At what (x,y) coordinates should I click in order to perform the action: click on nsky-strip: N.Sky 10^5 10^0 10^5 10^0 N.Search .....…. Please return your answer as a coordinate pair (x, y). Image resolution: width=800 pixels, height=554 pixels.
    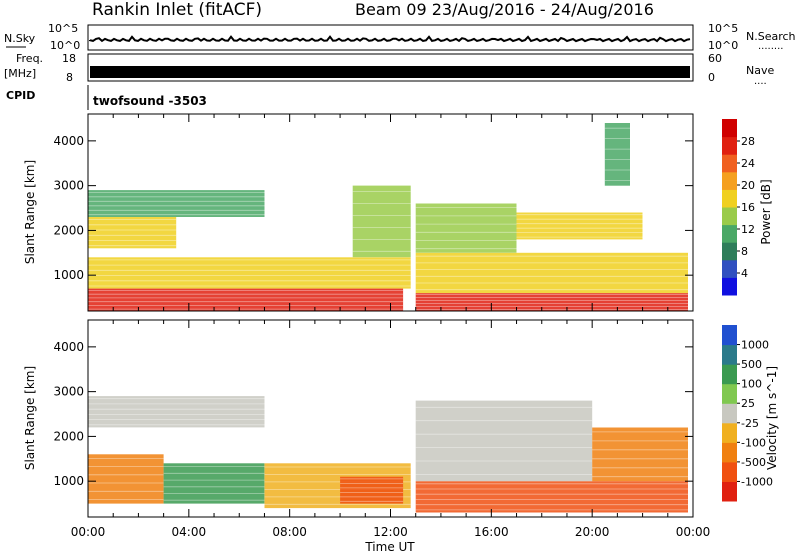
    Looking at the image, I should click on (400, 37).